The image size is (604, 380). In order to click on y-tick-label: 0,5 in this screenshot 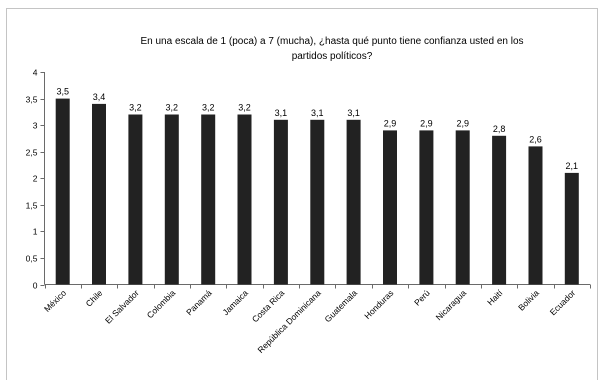, I will do `click(32, 259)`.